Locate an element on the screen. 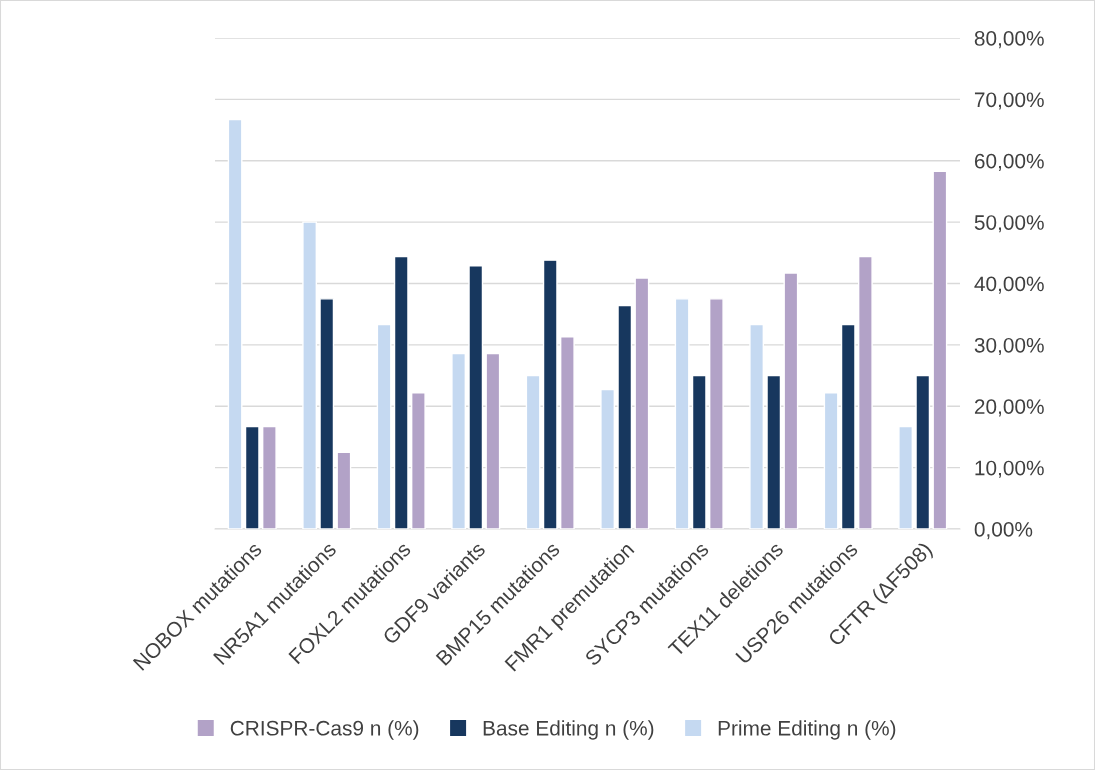  legend-label: Base Editing n (%) is located at coordinates (568, 730).